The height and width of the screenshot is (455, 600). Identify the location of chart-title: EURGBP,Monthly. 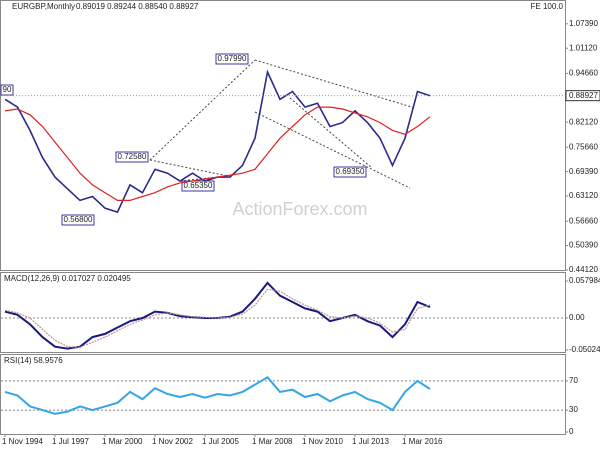
(43, 6).